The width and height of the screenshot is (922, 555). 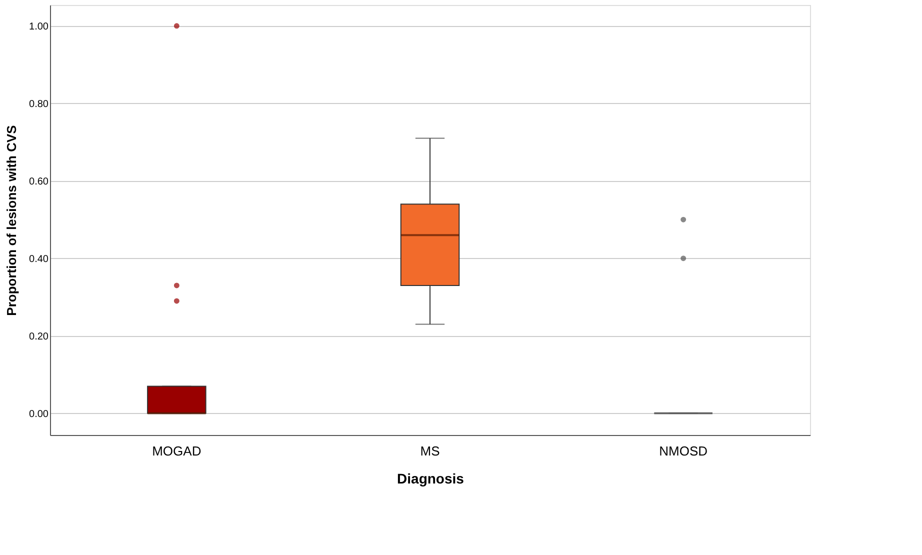 I want to click on x-tick-label: NMOSD, so click(x=683, y=451).